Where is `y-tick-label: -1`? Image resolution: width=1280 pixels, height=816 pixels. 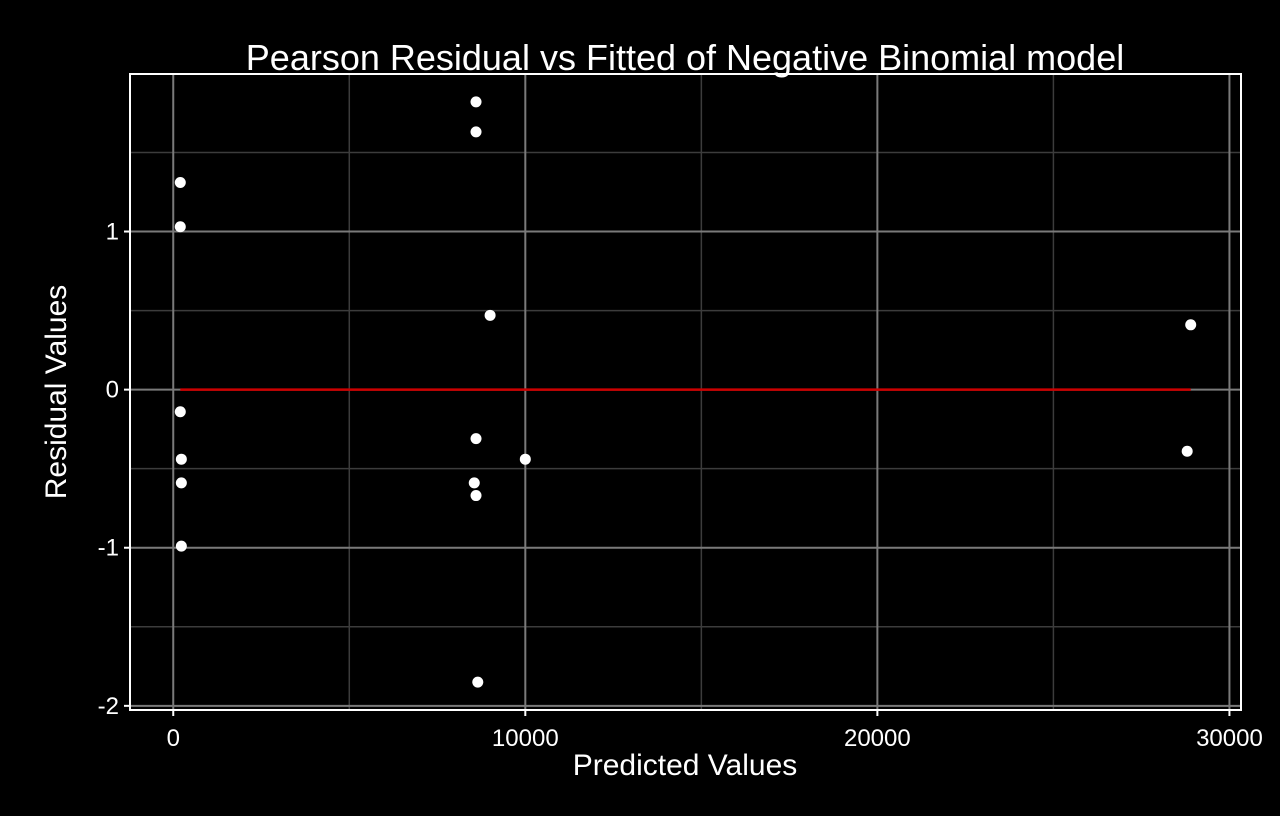
y-tick-label: -1 is located at coordinates (108, 548).